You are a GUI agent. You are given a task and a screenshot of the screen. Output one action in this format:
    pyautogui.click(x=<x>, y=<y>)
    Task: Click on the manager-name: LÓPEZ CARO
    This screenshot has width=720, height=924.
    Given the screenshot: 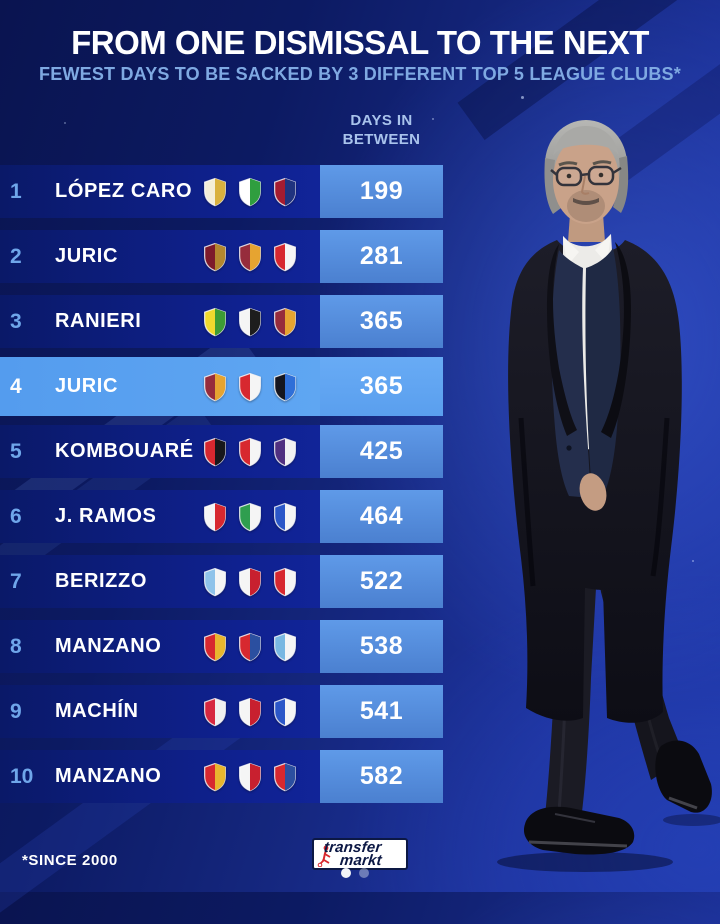 What is the action you would take?
    pyautogui.click(x=124, y=191)
    